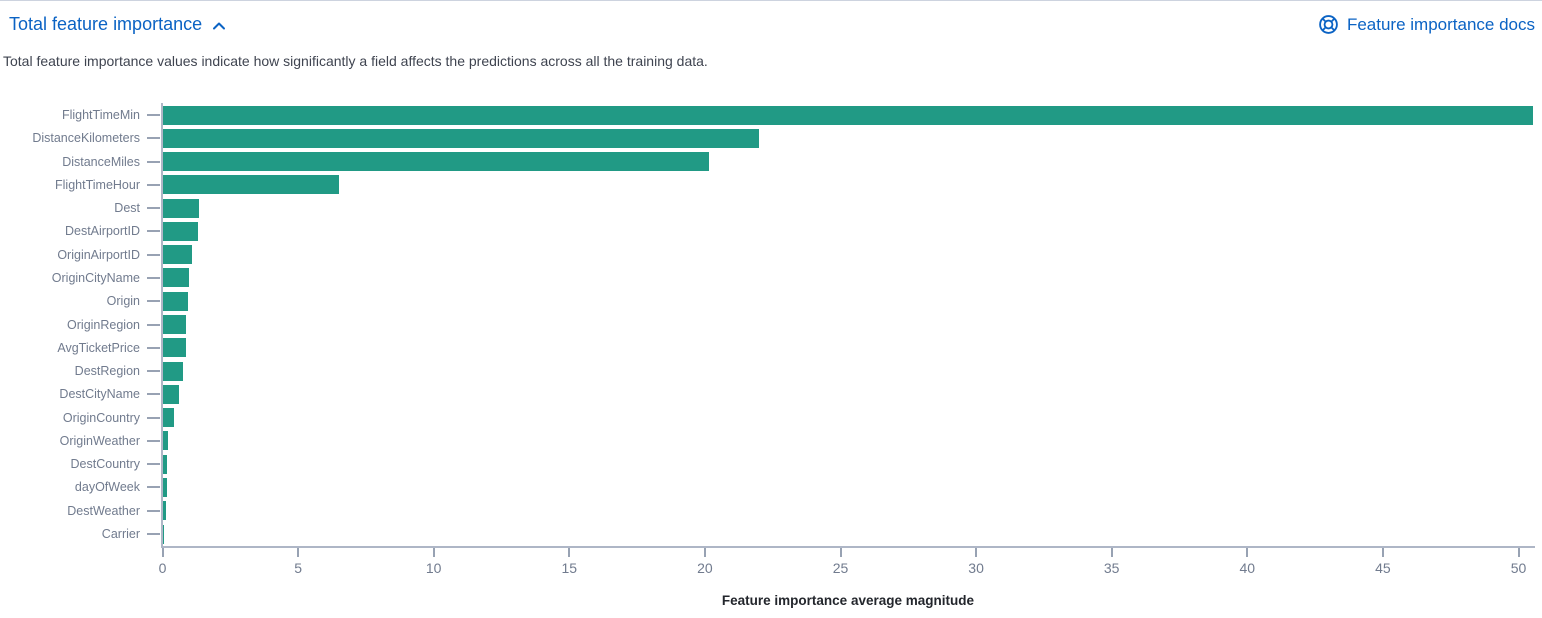 The image size is (1542, 618). Describe the element at coordinates (1328, 24) in the screenshot. I see `help-docs-icon` at that location.